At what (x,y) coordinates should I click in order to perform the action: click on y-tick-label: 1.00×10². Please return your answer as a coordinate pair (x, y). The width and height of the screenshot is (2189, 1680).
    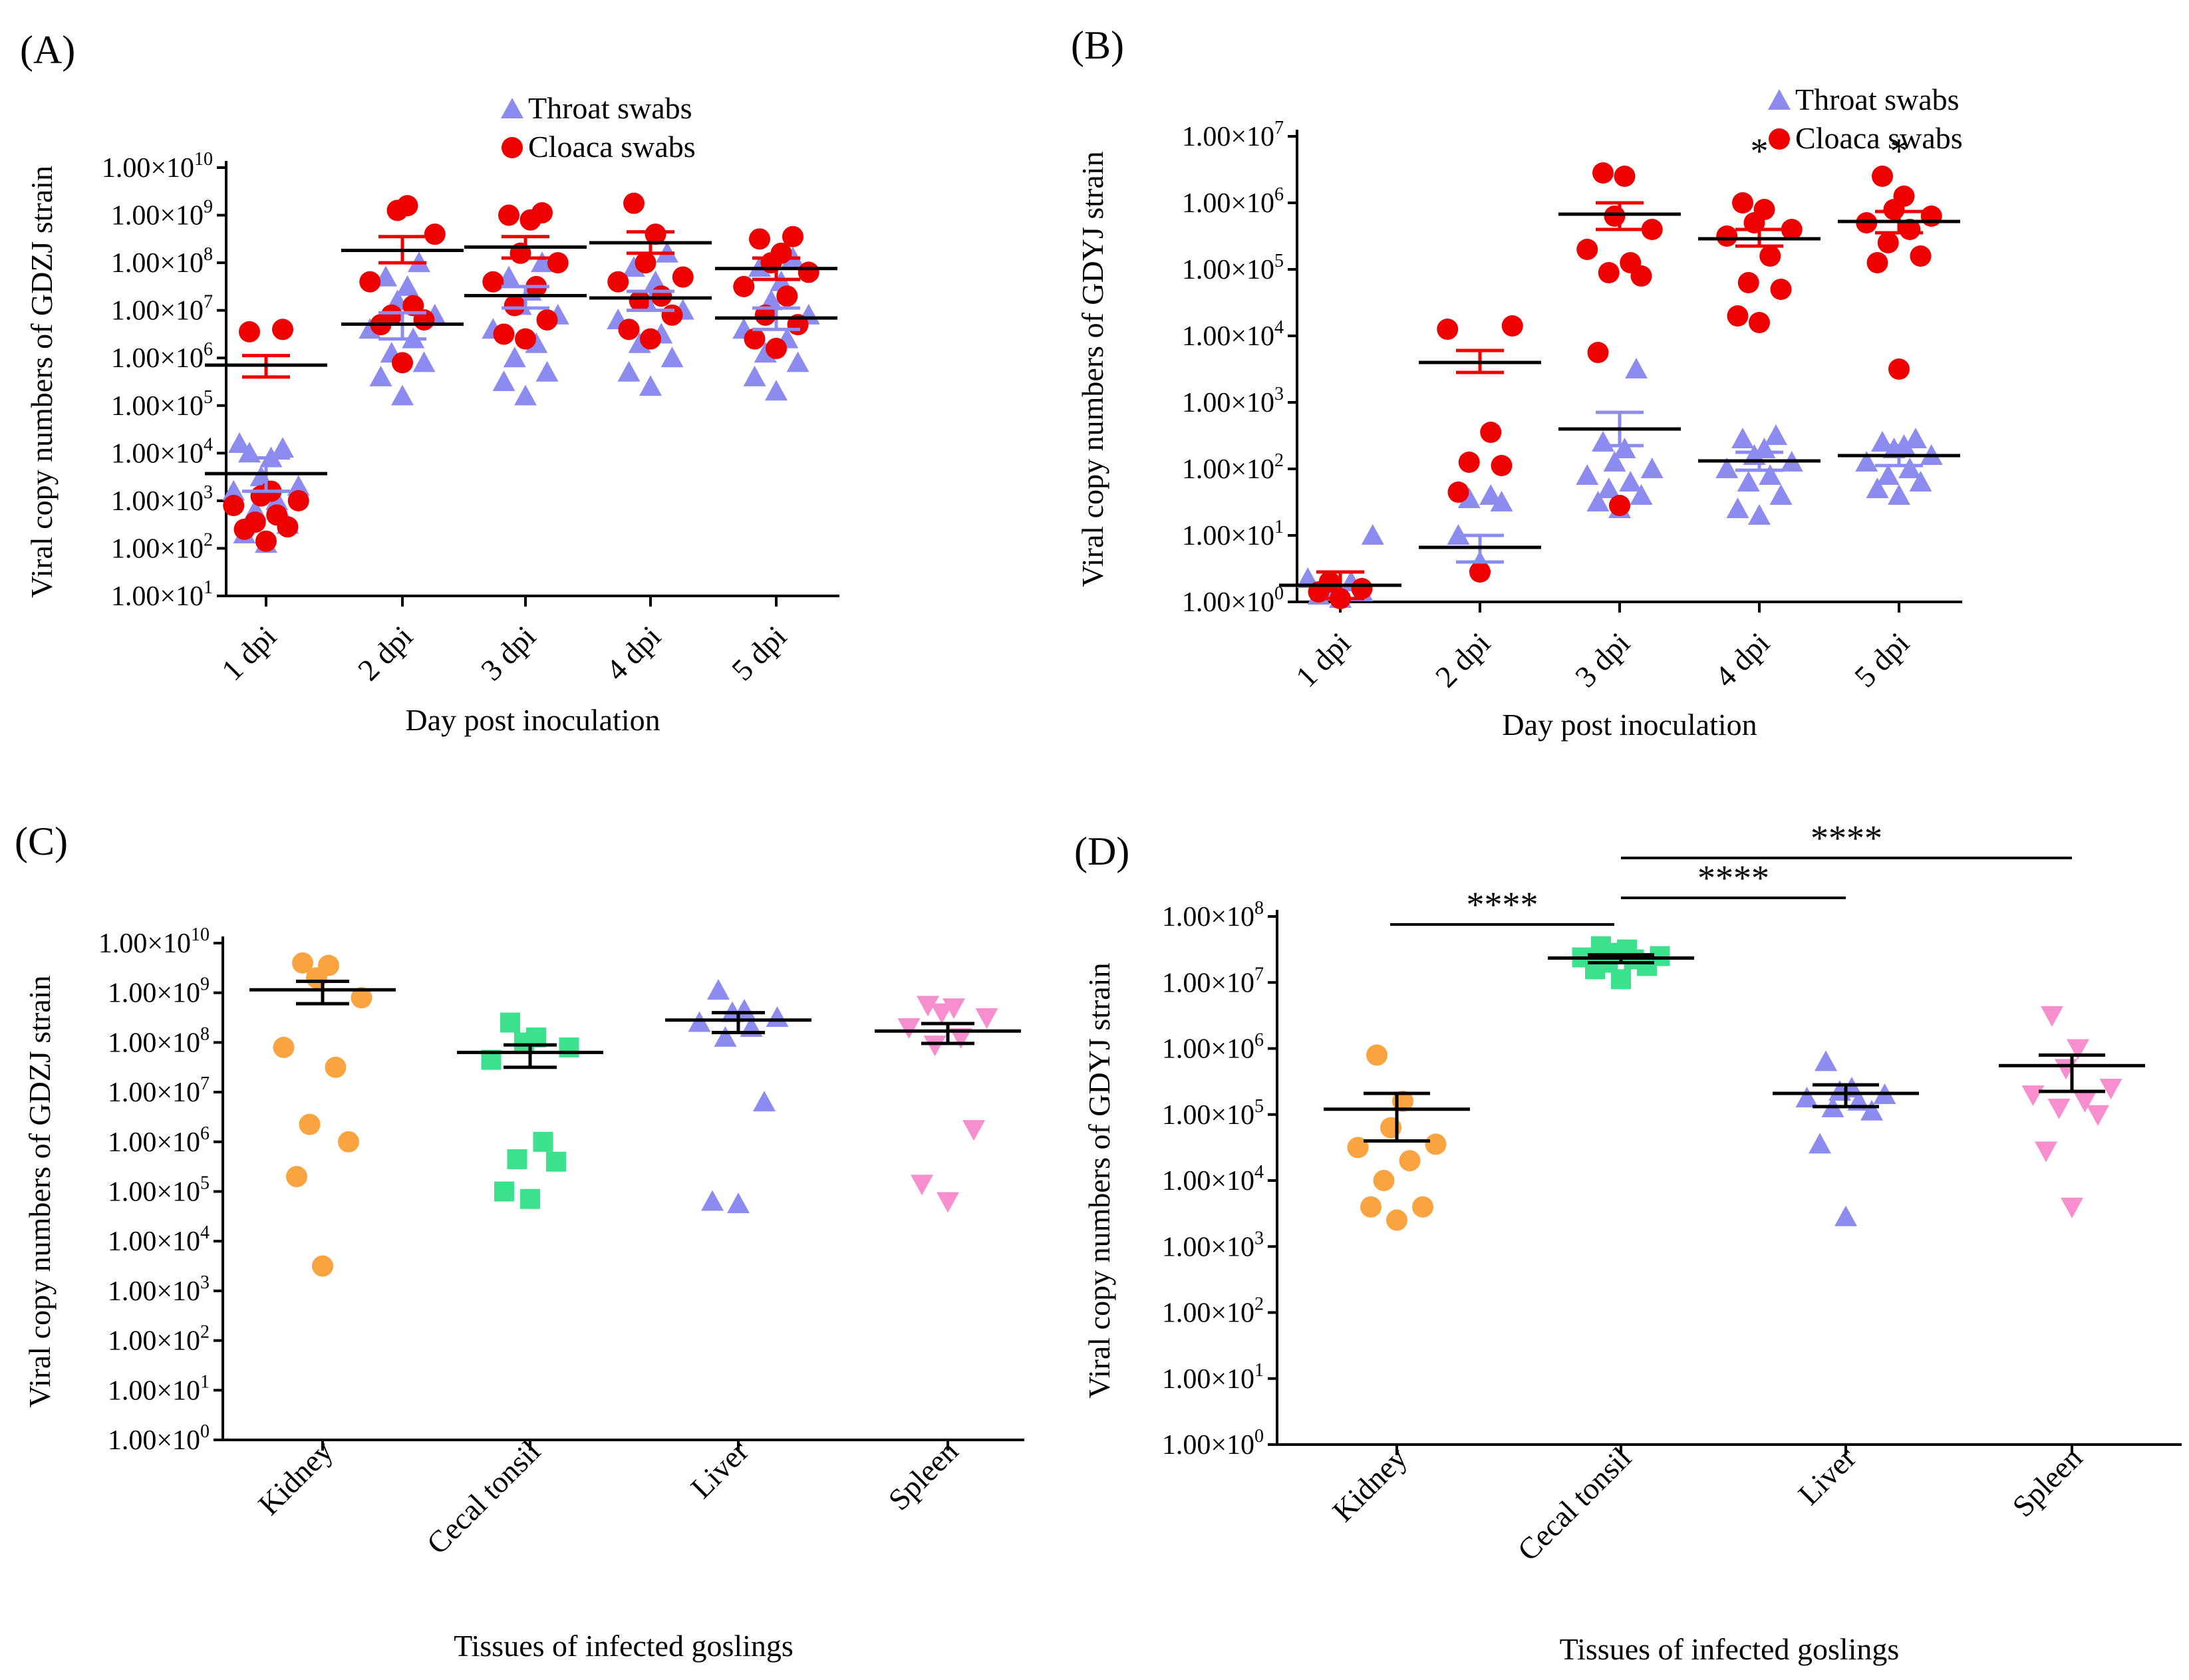
    Looking at the image, I should click on (1233, 467).